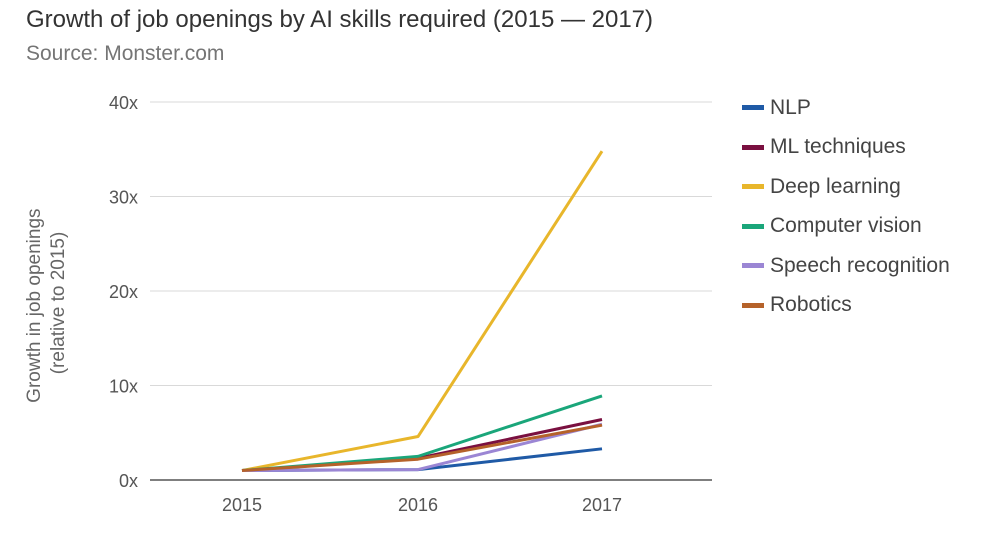 This screenshot has width=985, height=552. I want to click on legend-label: ML techniques, so click(838, 147).